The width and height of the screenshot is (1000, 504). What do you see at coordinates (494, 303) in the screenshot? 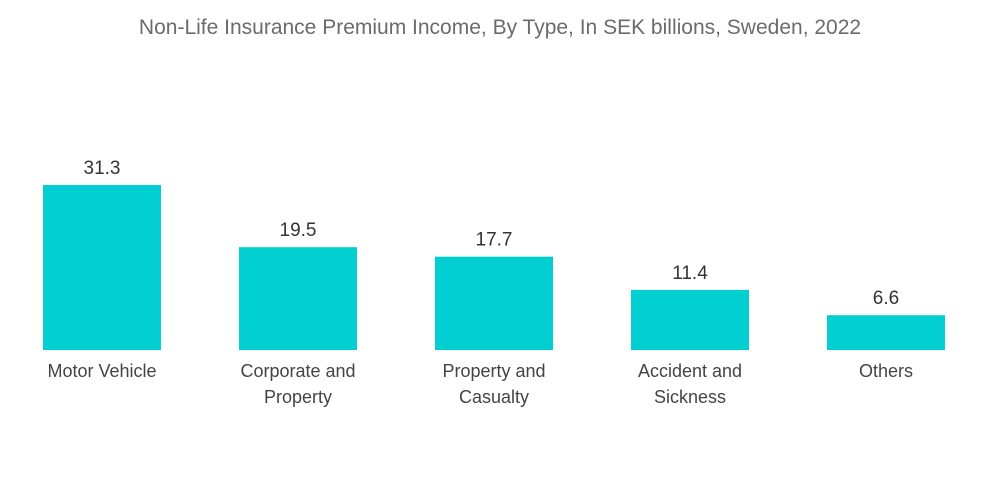
I see `bar-property-and-casualty` at bounding box center [494, 303].